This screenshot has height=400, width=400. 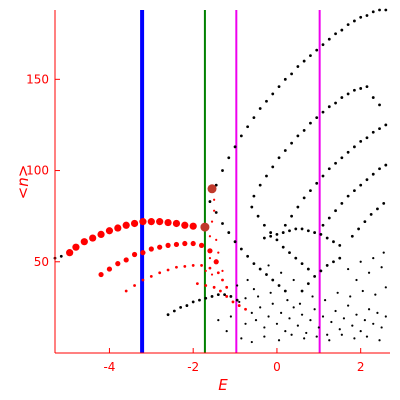 What do you see at coordinates (41, 262) in the screenshot?
I see `y-tick-label: 50` at bounding box center [41, 262].